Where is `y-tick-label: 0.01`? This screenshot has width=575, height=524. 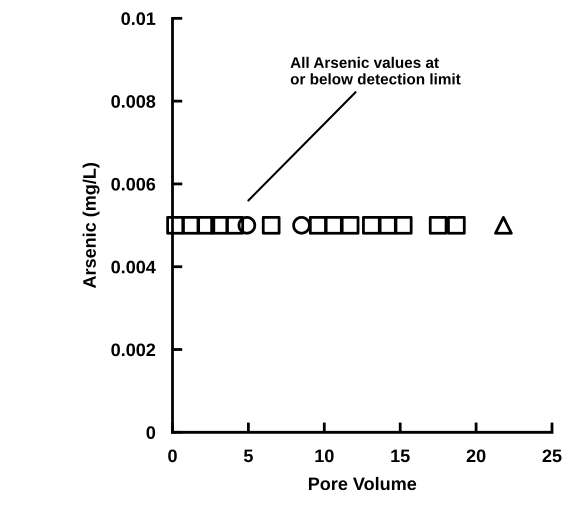 y-tick-label: 0.01 is located at coordinates (138, 19).